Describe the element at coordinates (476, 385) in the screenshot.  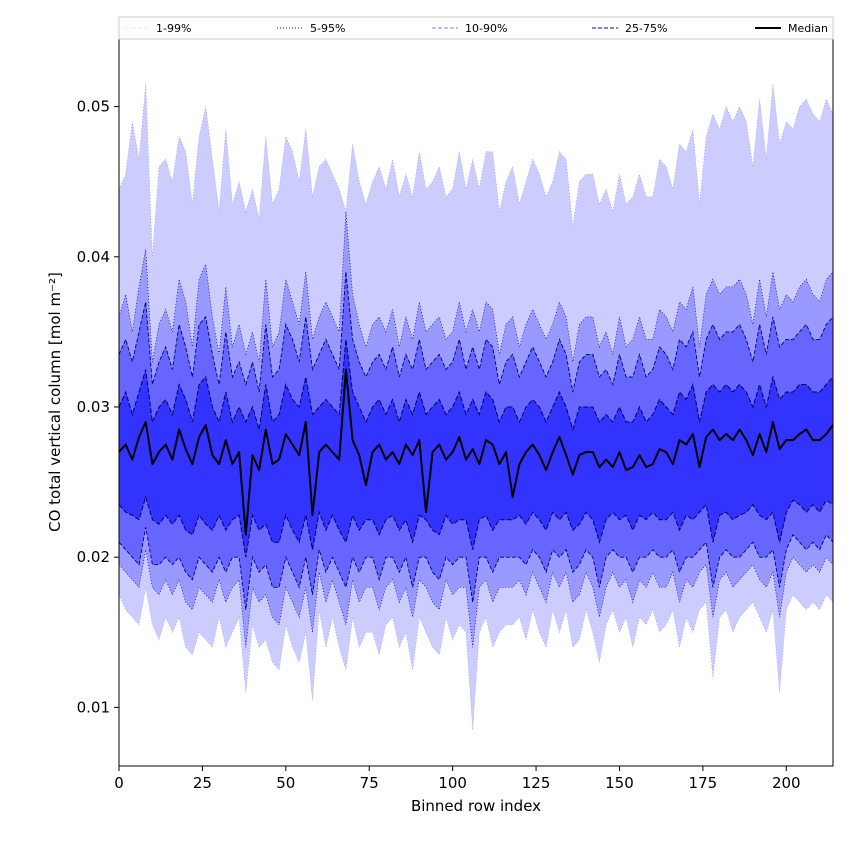
I see `band-25-75--upper-edge` at that location.